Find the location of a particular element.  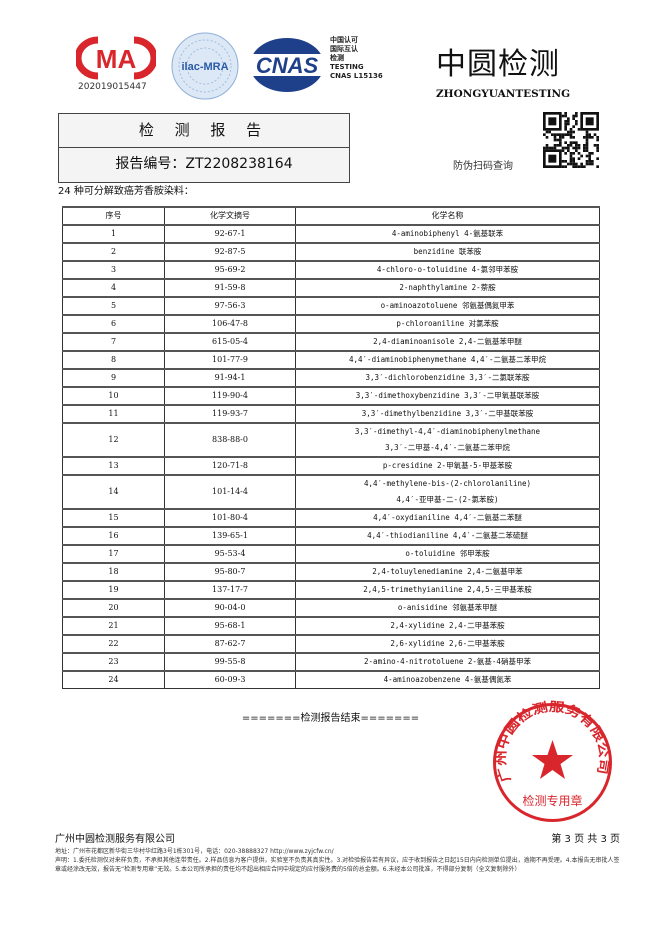

row-cas-number: 97-56-3 is located at coordinates (230, 306).